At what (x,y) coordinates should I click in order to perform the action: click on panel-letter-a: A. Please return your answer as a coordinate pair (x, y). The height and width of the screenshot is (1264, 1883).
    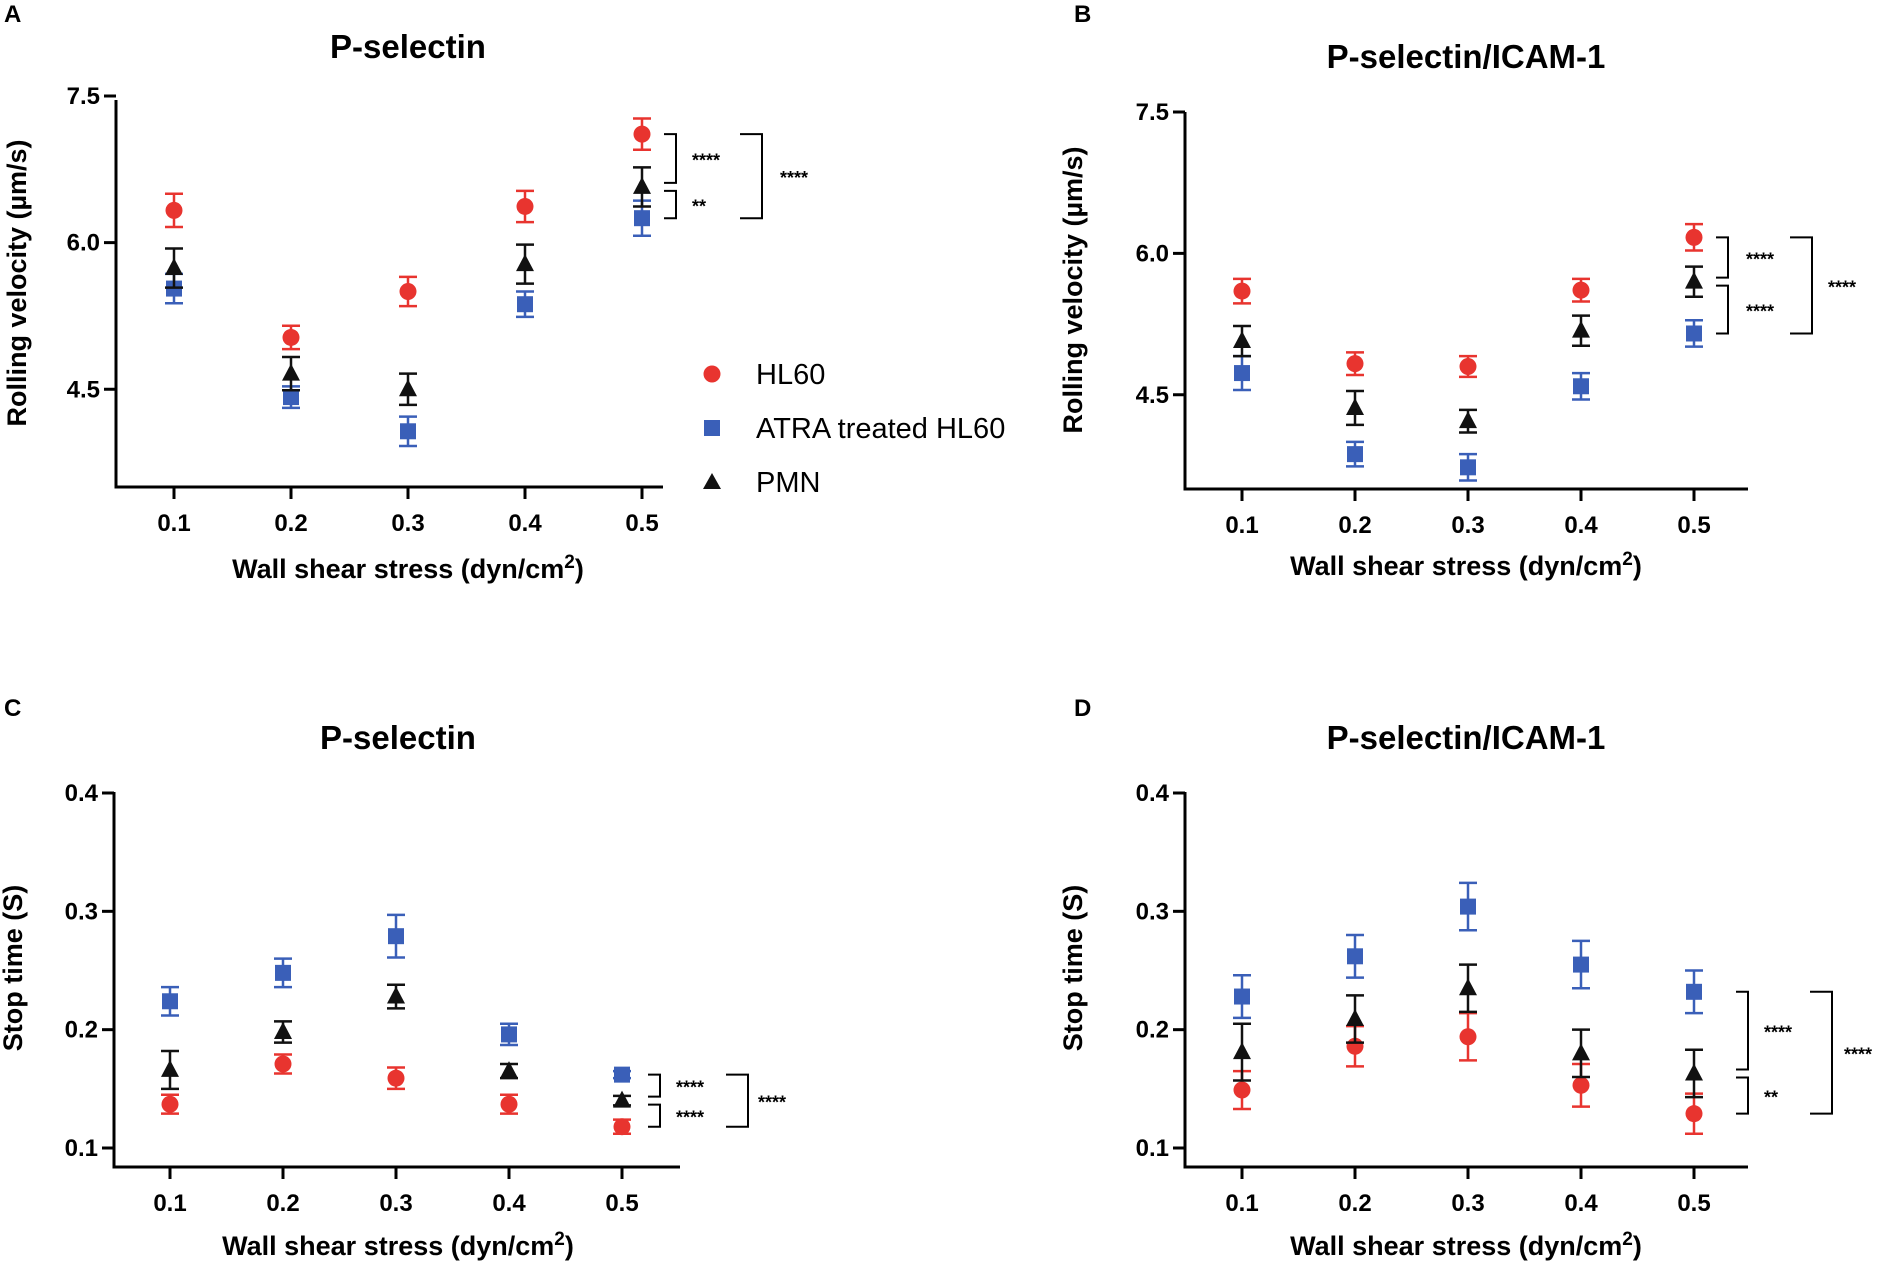
    Looking at the image, I should click on (12, 14).